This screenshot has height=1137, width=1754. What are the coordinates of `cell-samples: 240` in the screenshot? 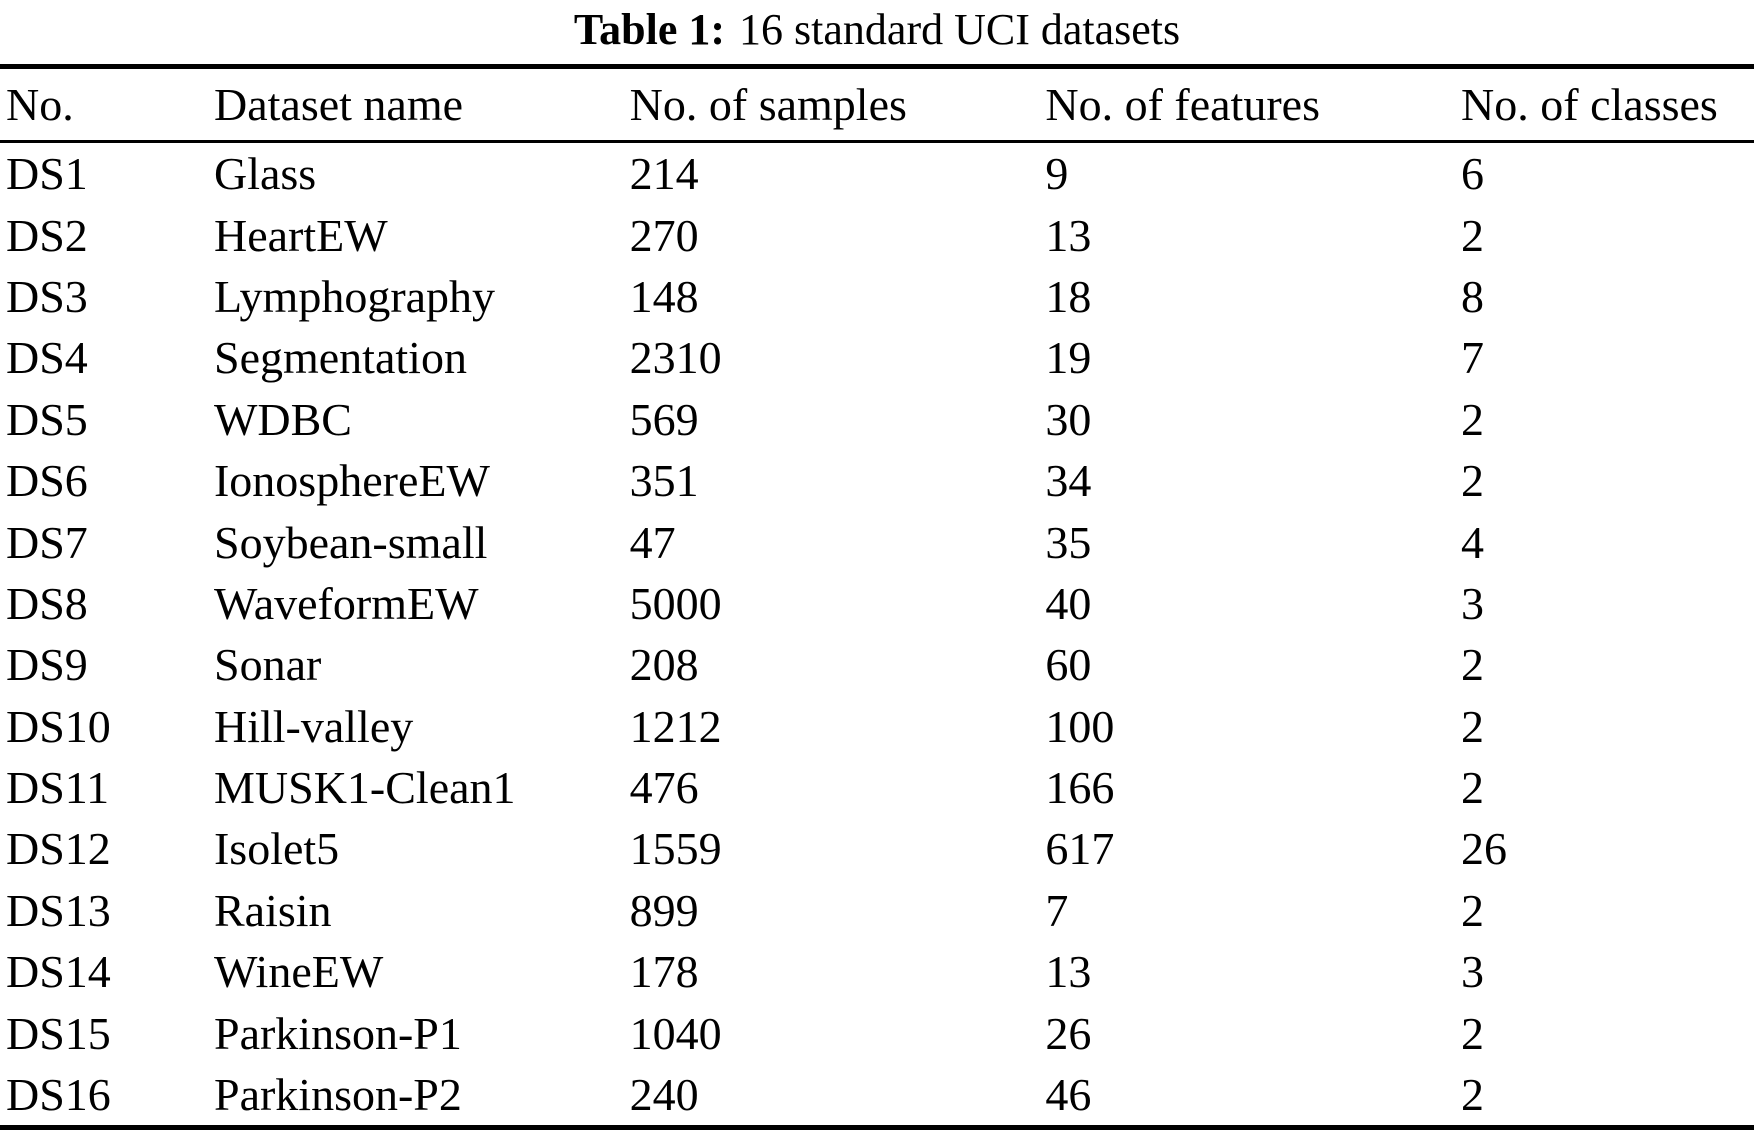 It's located at (664, 1095).